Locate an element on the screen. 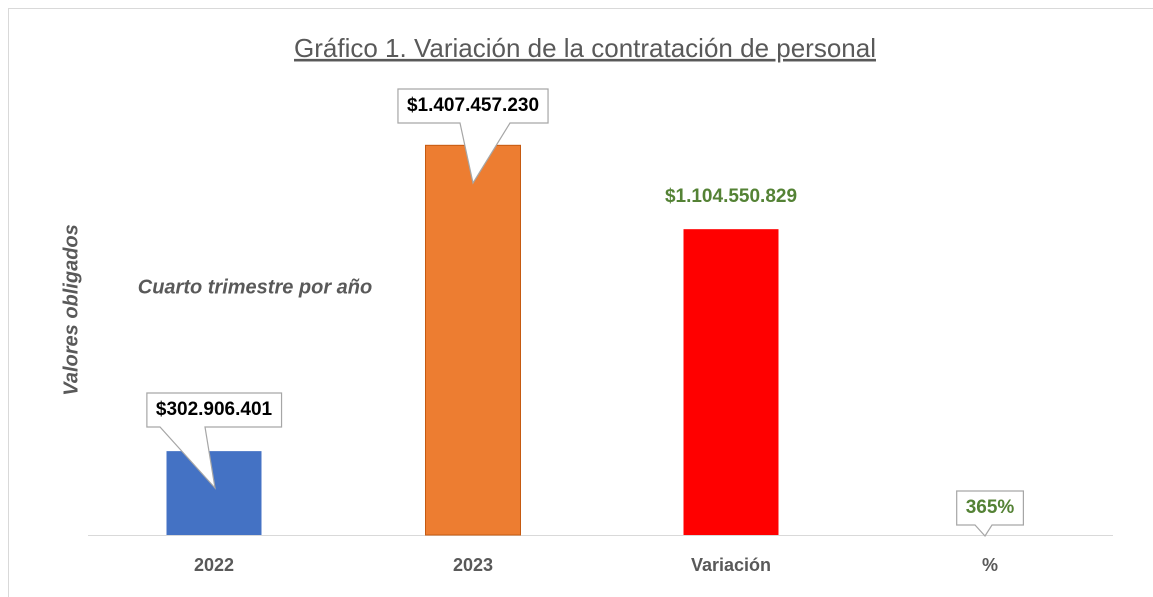 The height and width of the screenshot is (597, 1153). value-label: $1.104.550.829 is located at coordinates (731, 196).